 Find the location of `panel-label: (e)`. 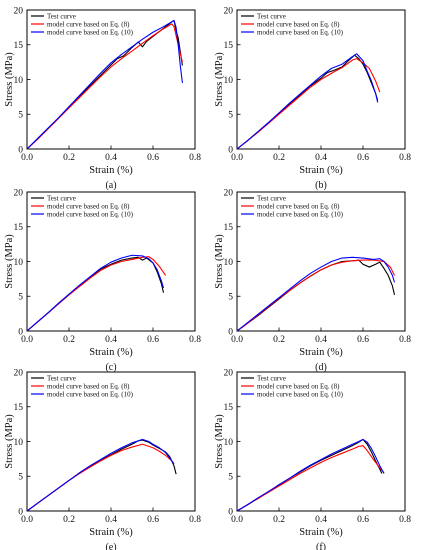

panel-label: (e) is located at coordinates (110, 546).